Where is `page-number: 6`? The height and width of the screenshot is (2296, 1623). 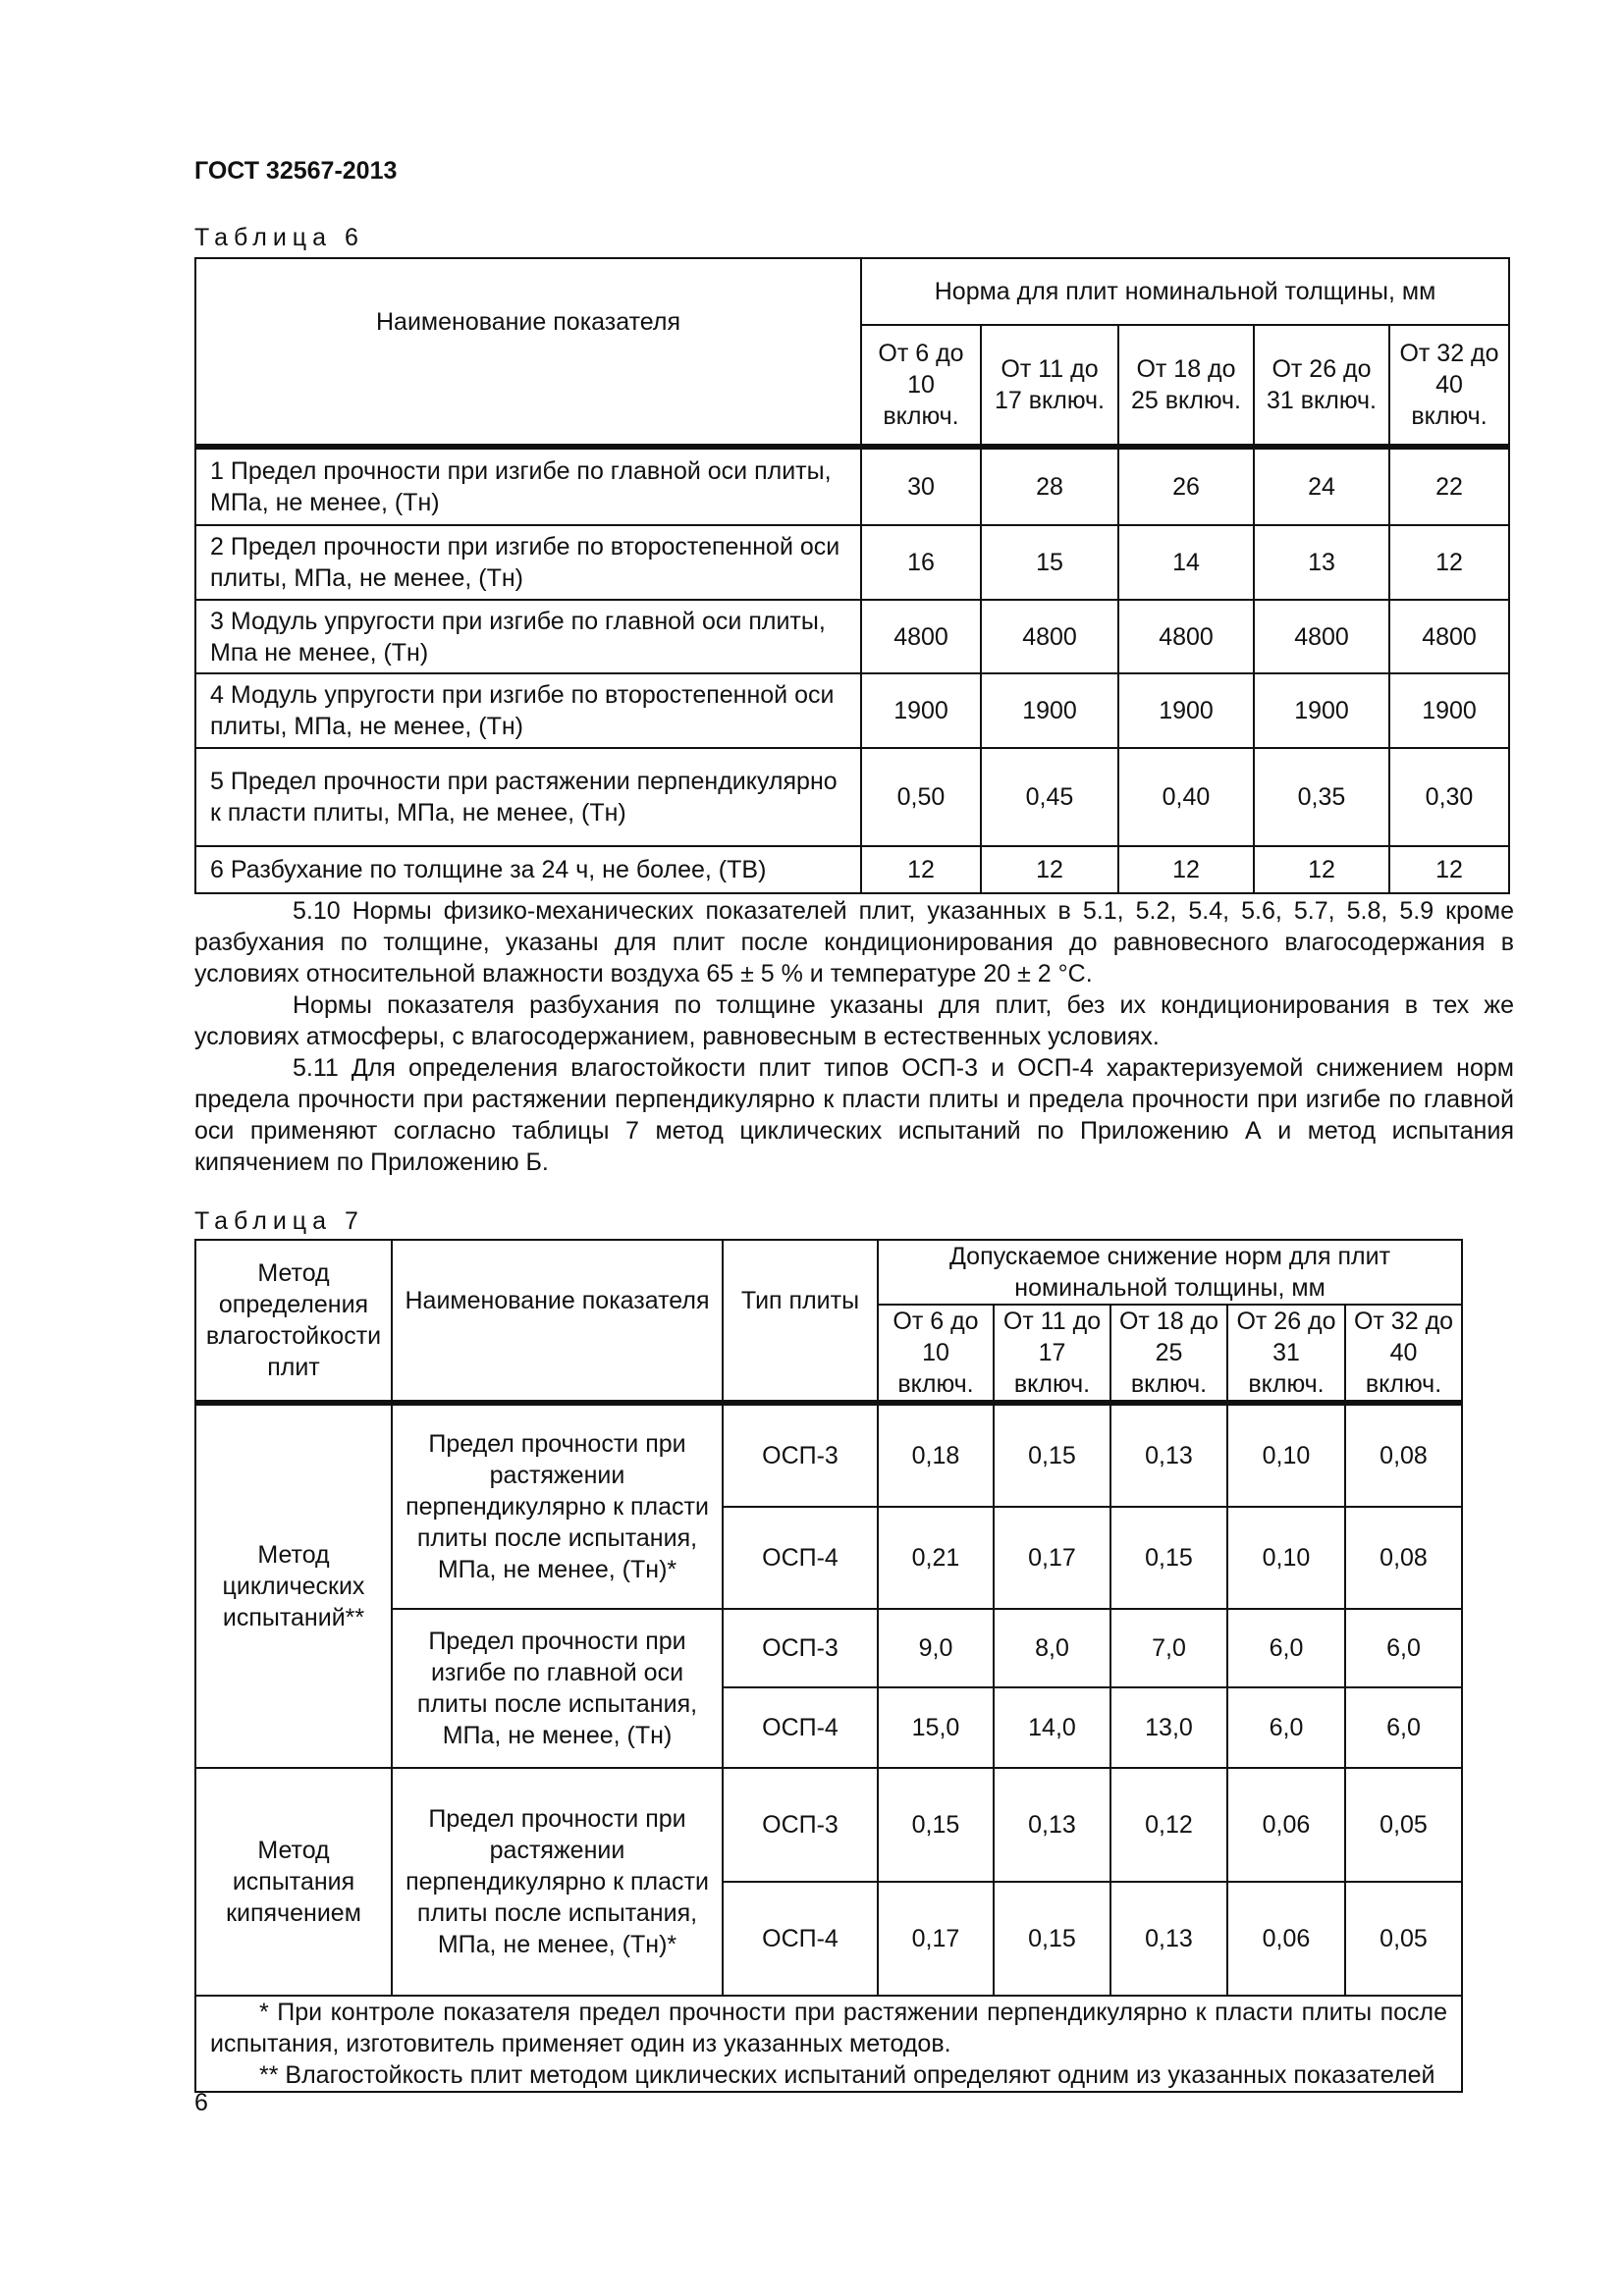
page-number: 6 is located at coordinates (201, 2102).